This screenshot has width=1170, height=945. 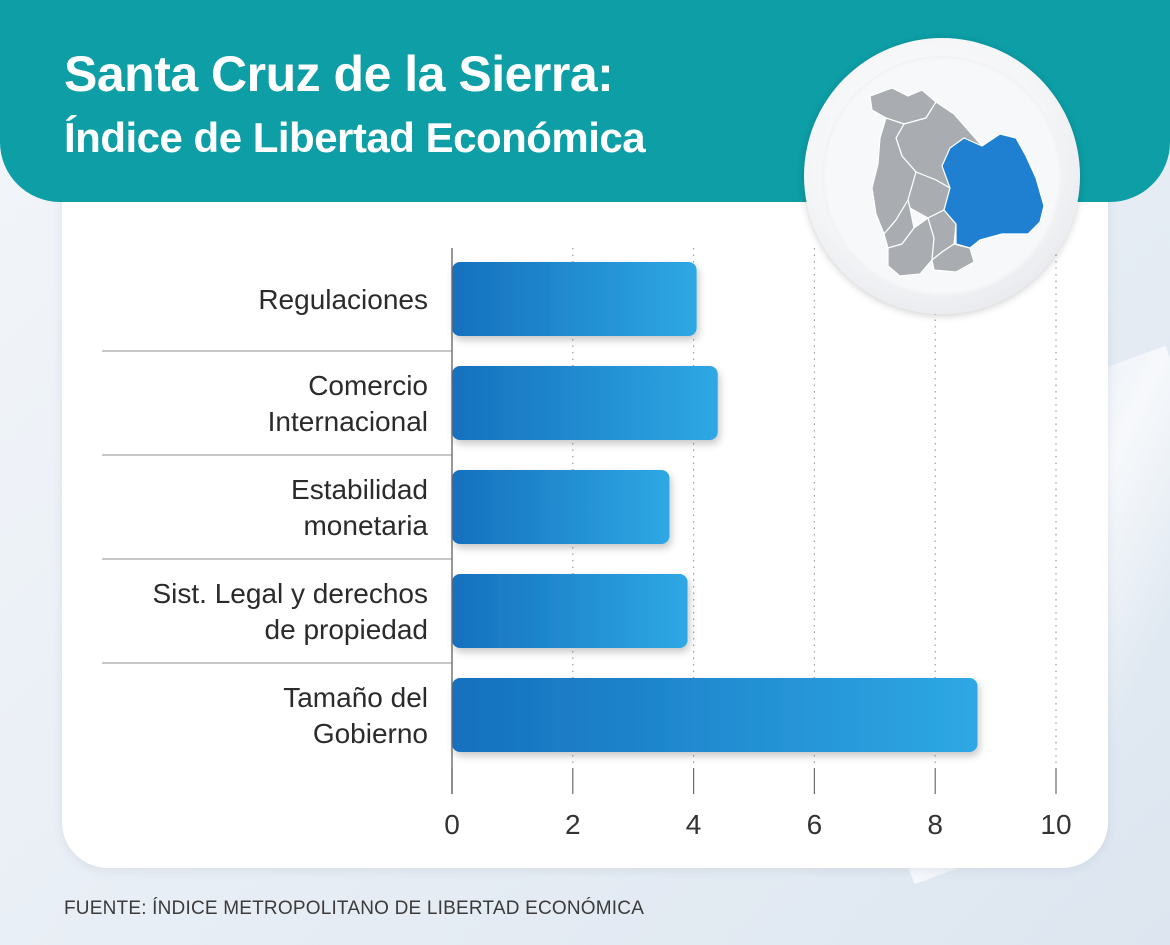 I want to click on category-label-line: Comercio, so click(x=368, y=385).